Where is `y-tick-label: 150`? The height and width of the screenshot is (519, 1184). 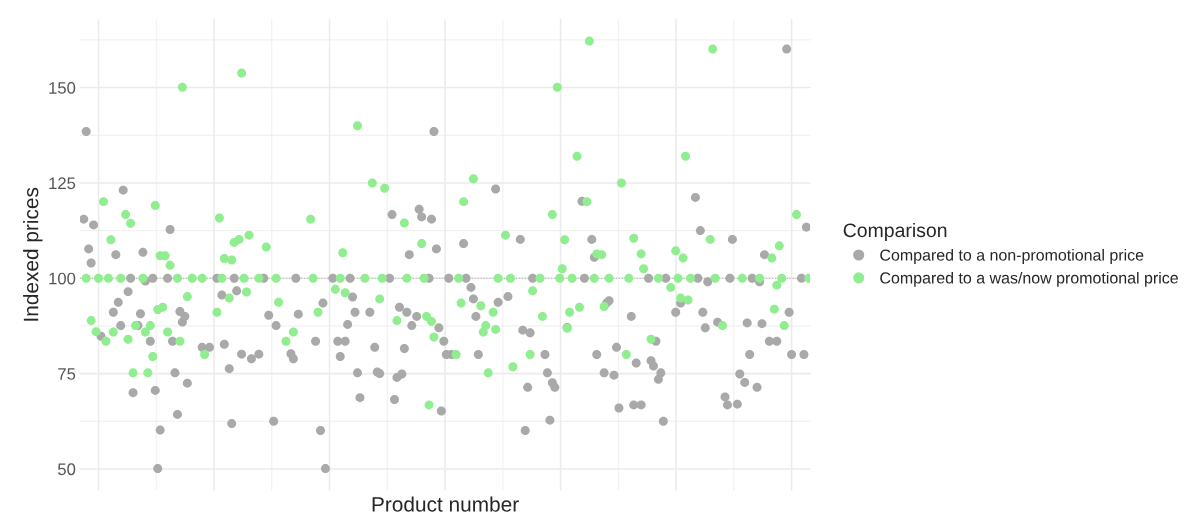 y-tick-label: 150 is located at coordinates (62, 88).